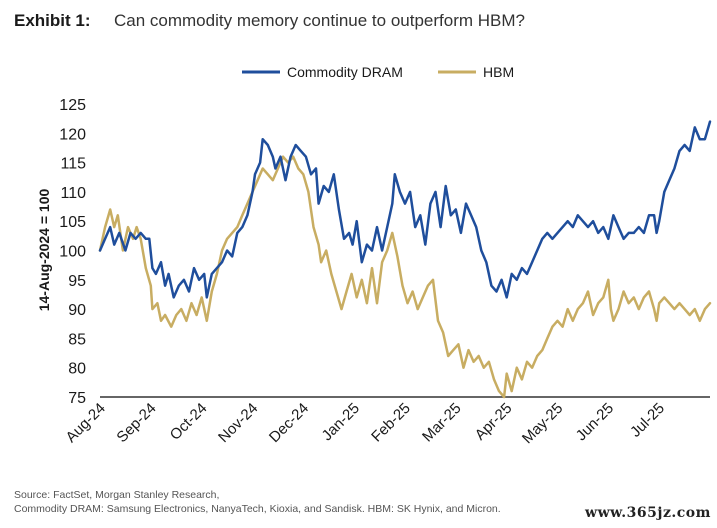  Describe the element at coordinates (73, 193) in the screenshot. I see `y-tick-label: 110` at that location.